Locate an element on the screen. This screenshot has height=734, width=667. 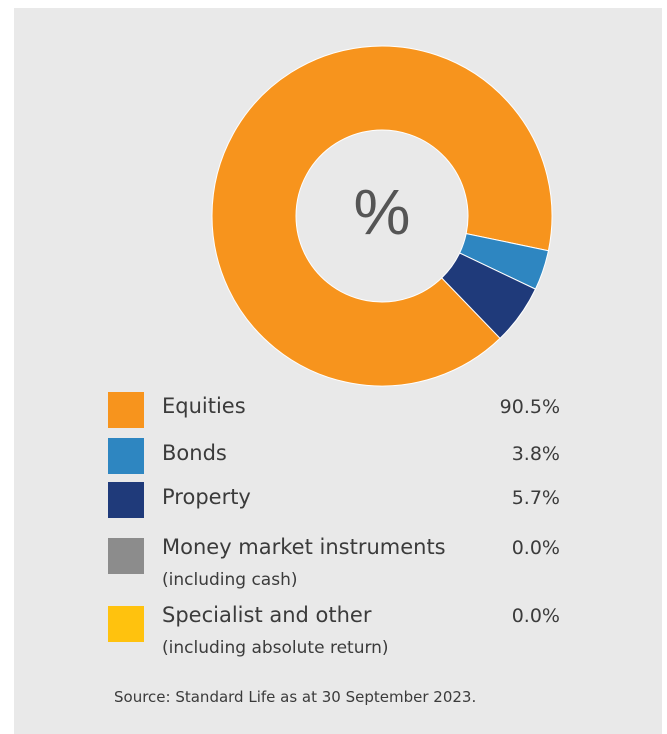
legend-value: 5.7% is located at coordinates (535, 498).